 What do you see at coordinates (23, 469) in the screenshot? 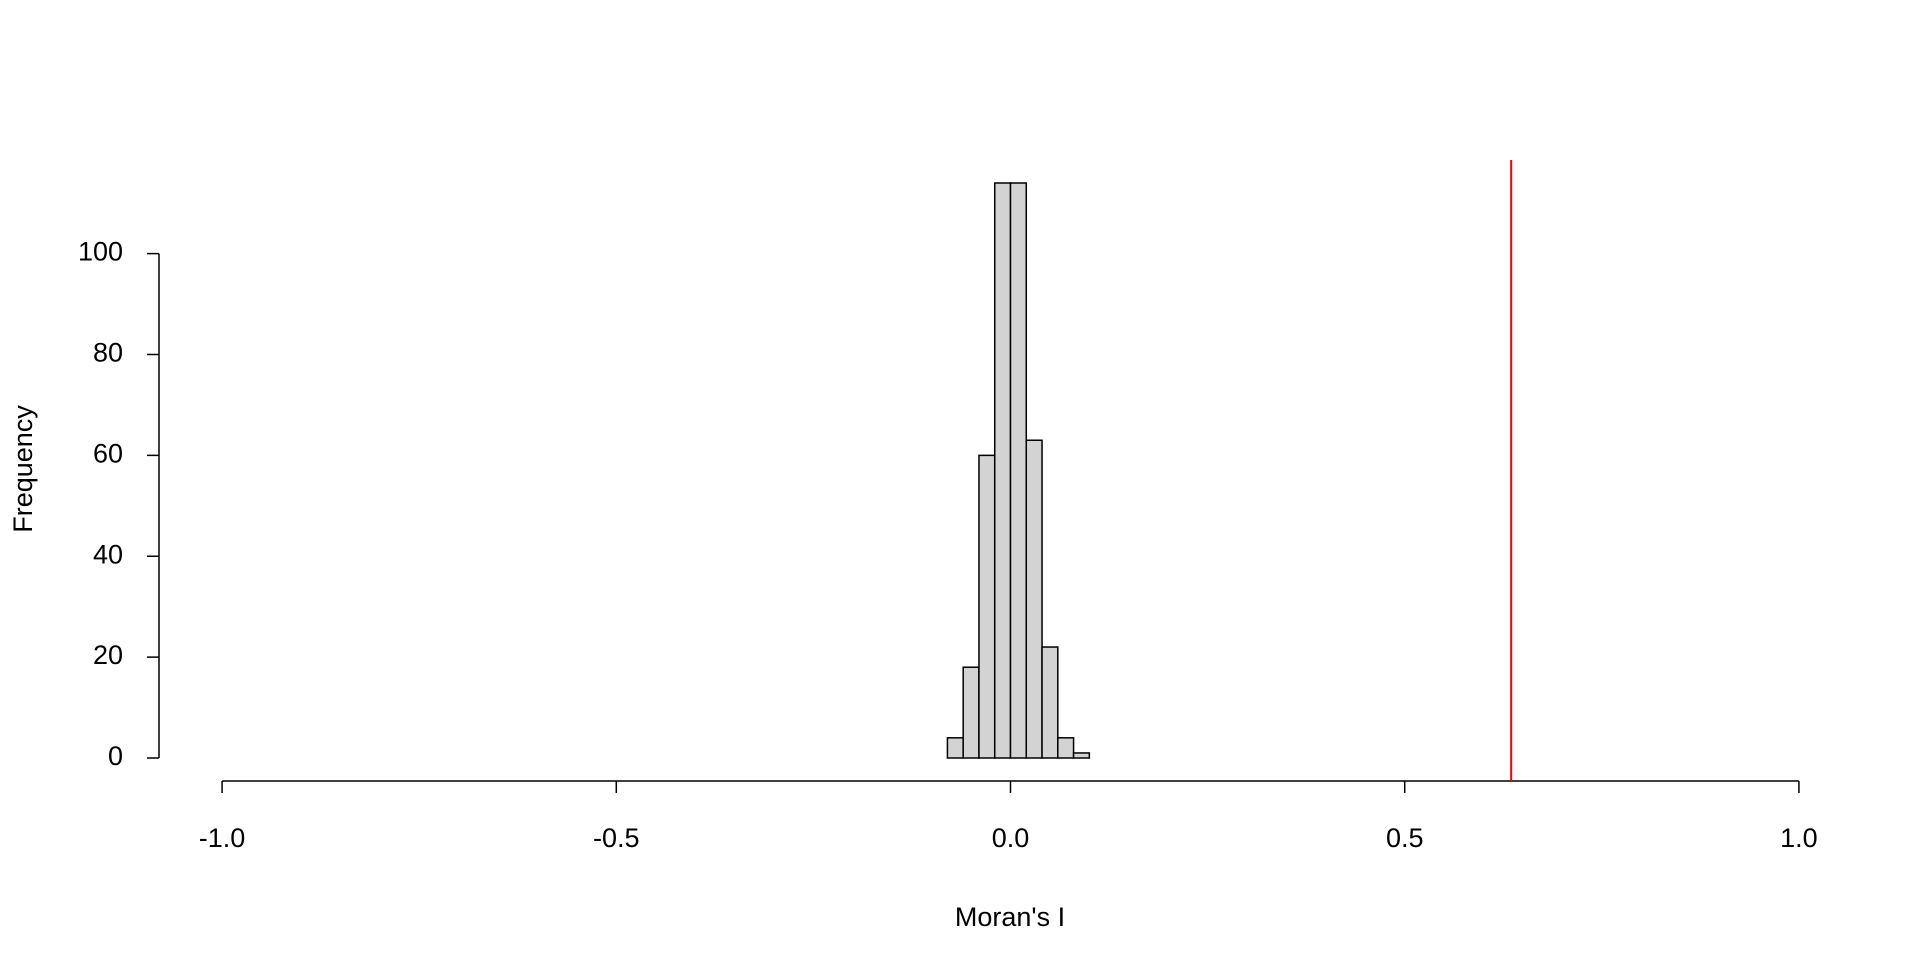
I see `y-axis-title: Frequency` at bounding box center [23, 469].